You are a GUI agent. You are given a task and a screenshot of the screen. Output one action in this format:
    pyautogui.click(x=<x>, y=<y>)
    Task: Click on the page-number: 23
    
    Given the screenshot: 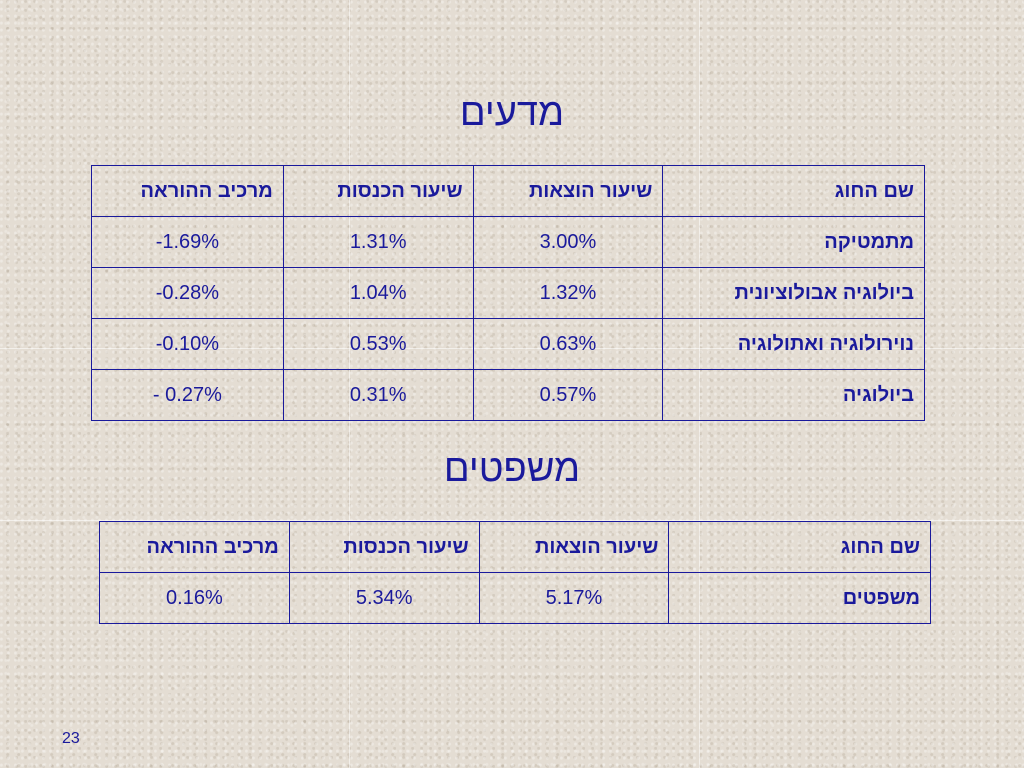 What is the action you would take?
    pyautogui.click(x=71, y=738)
    